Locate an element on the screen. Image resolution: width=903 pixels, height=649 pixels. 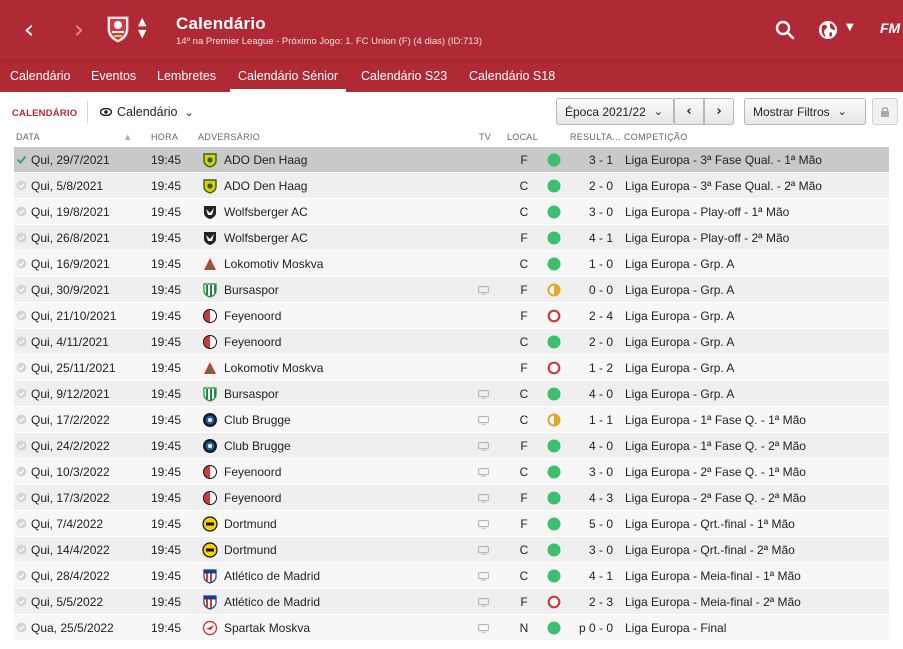
fixture-competition: Liga Europa - Meia-final - 1ª Mão is located at coordinates (713, 576).